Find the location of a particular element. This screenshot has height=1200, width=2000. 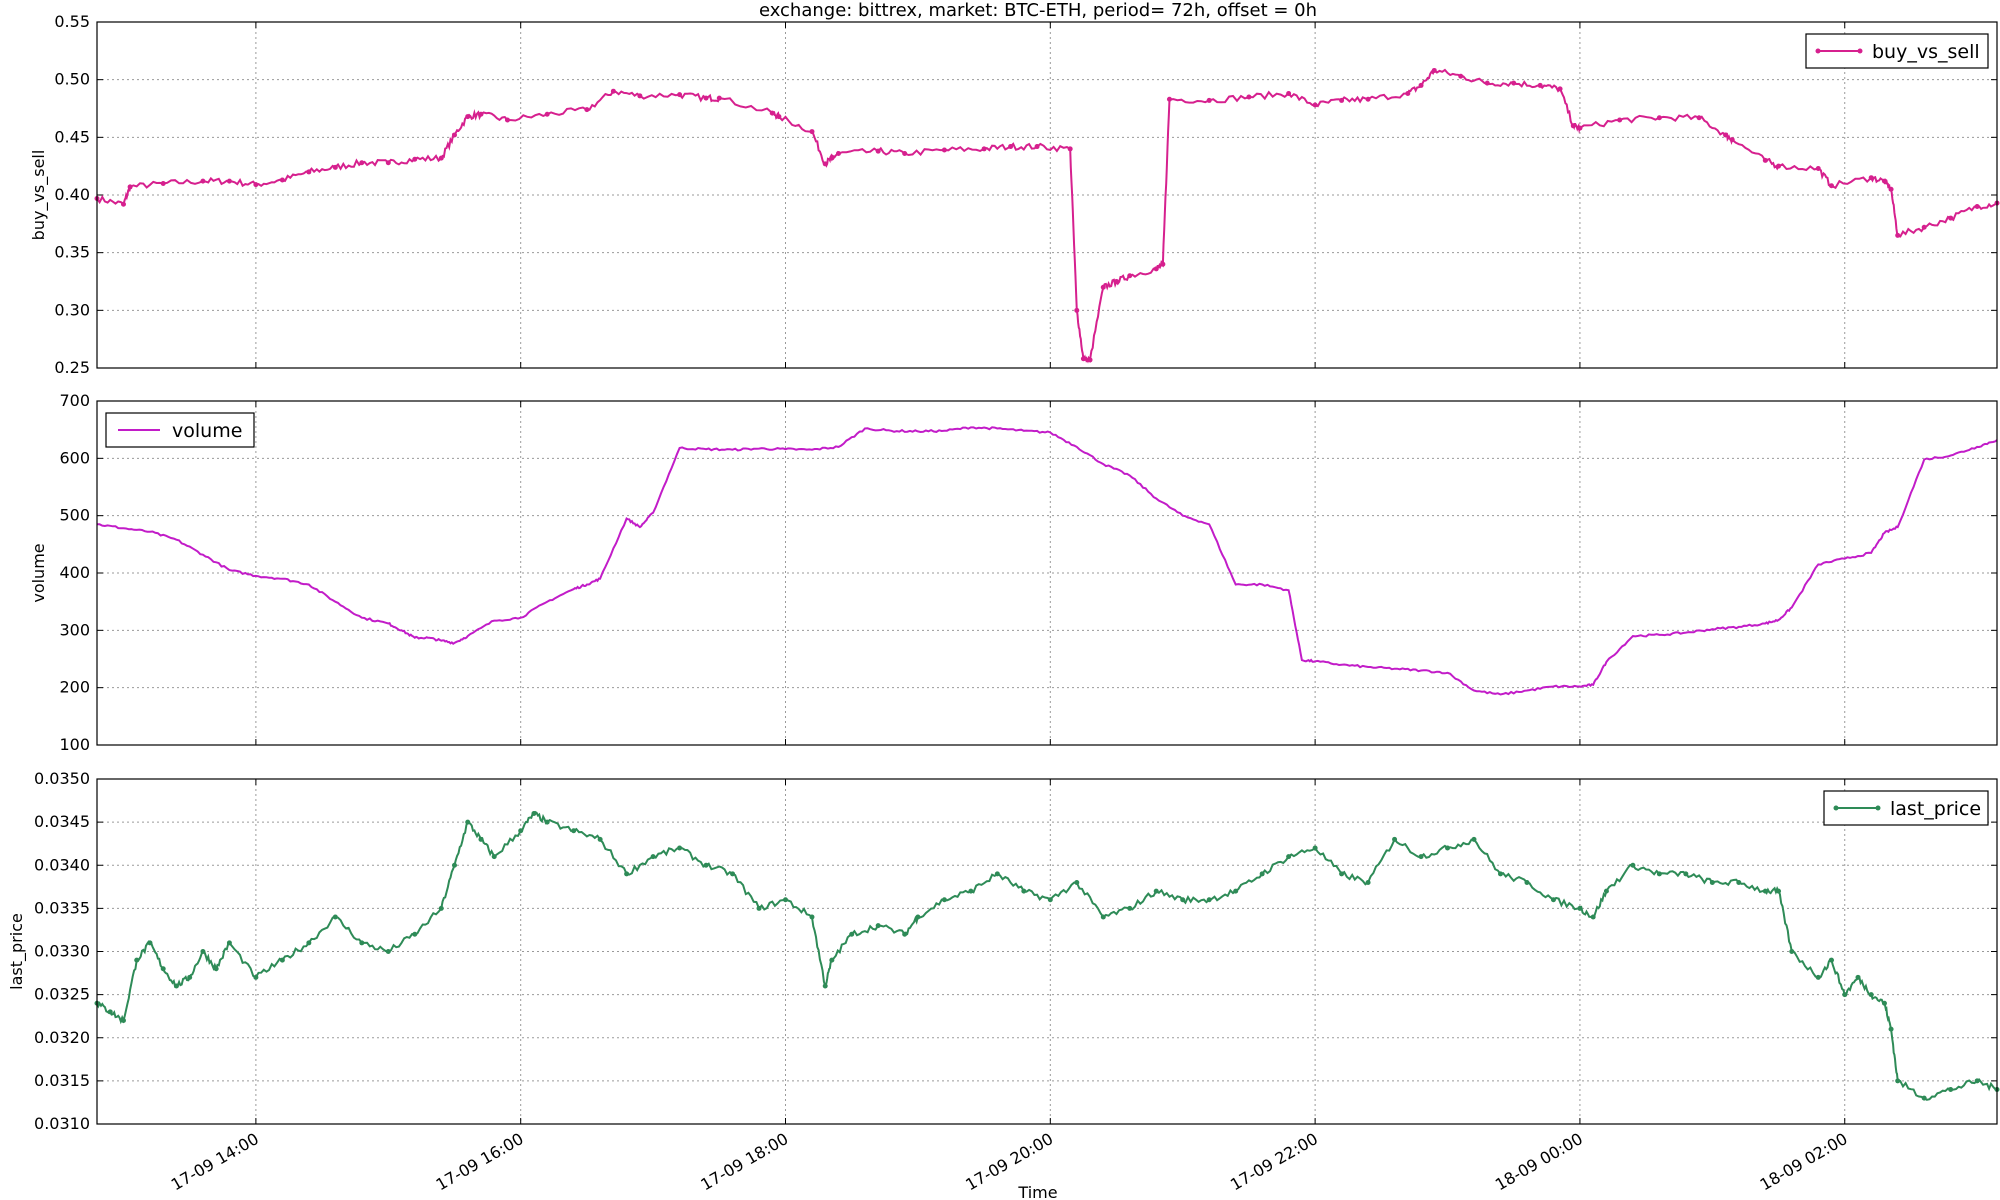

x-tick-label: 18-09 00:00 is located at coordinates (1539, 1161).